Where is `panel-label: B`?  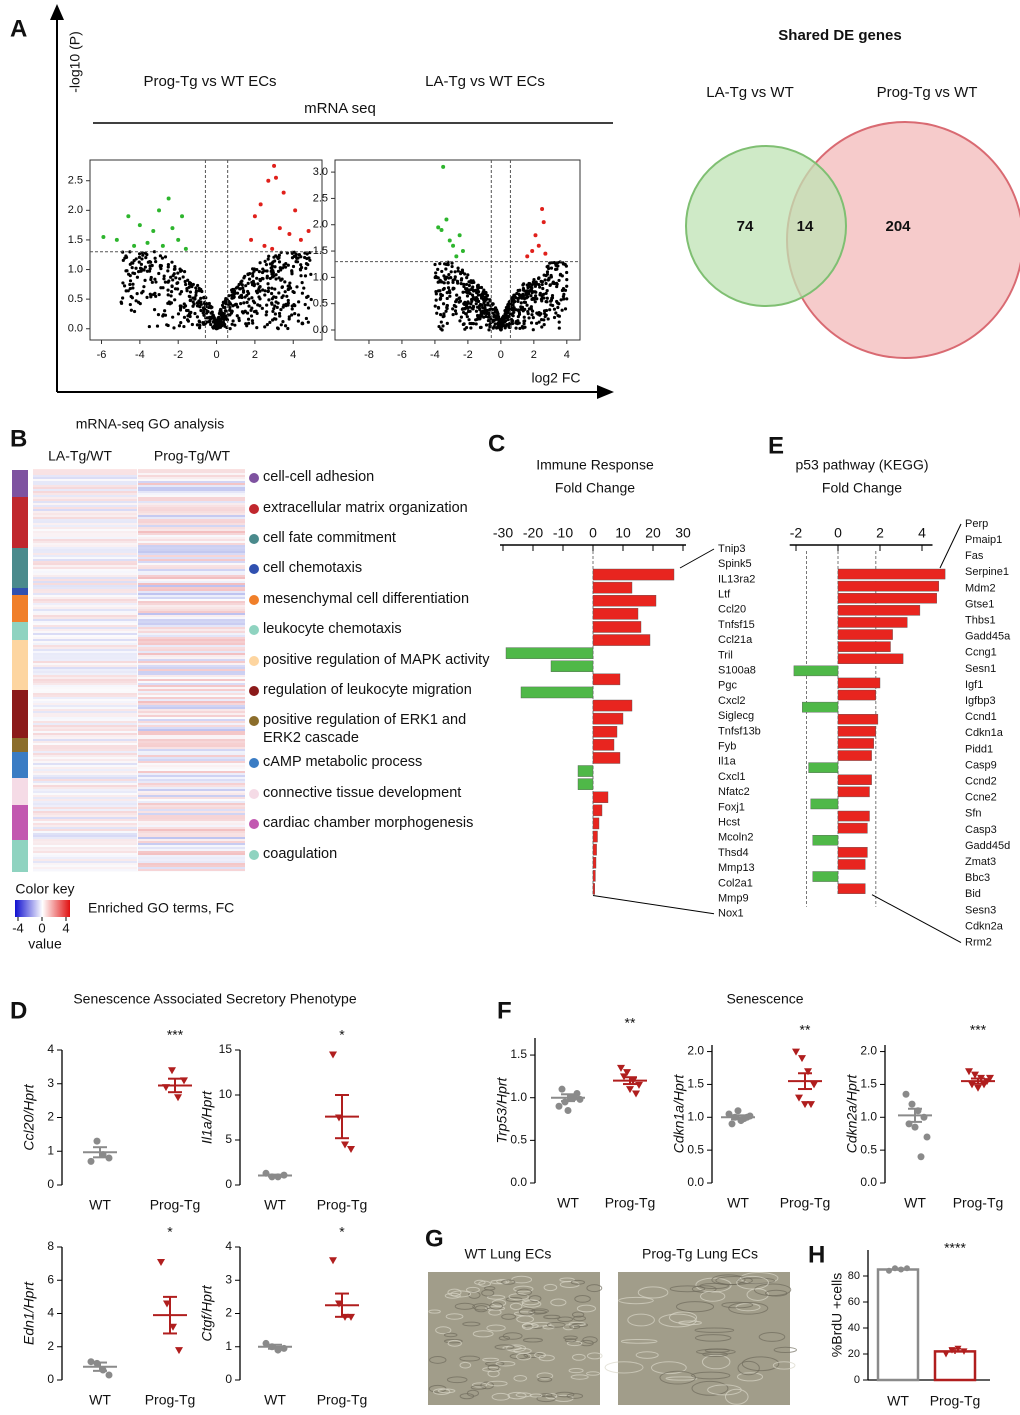 panel-label: B is located at coordinates (18, 438).